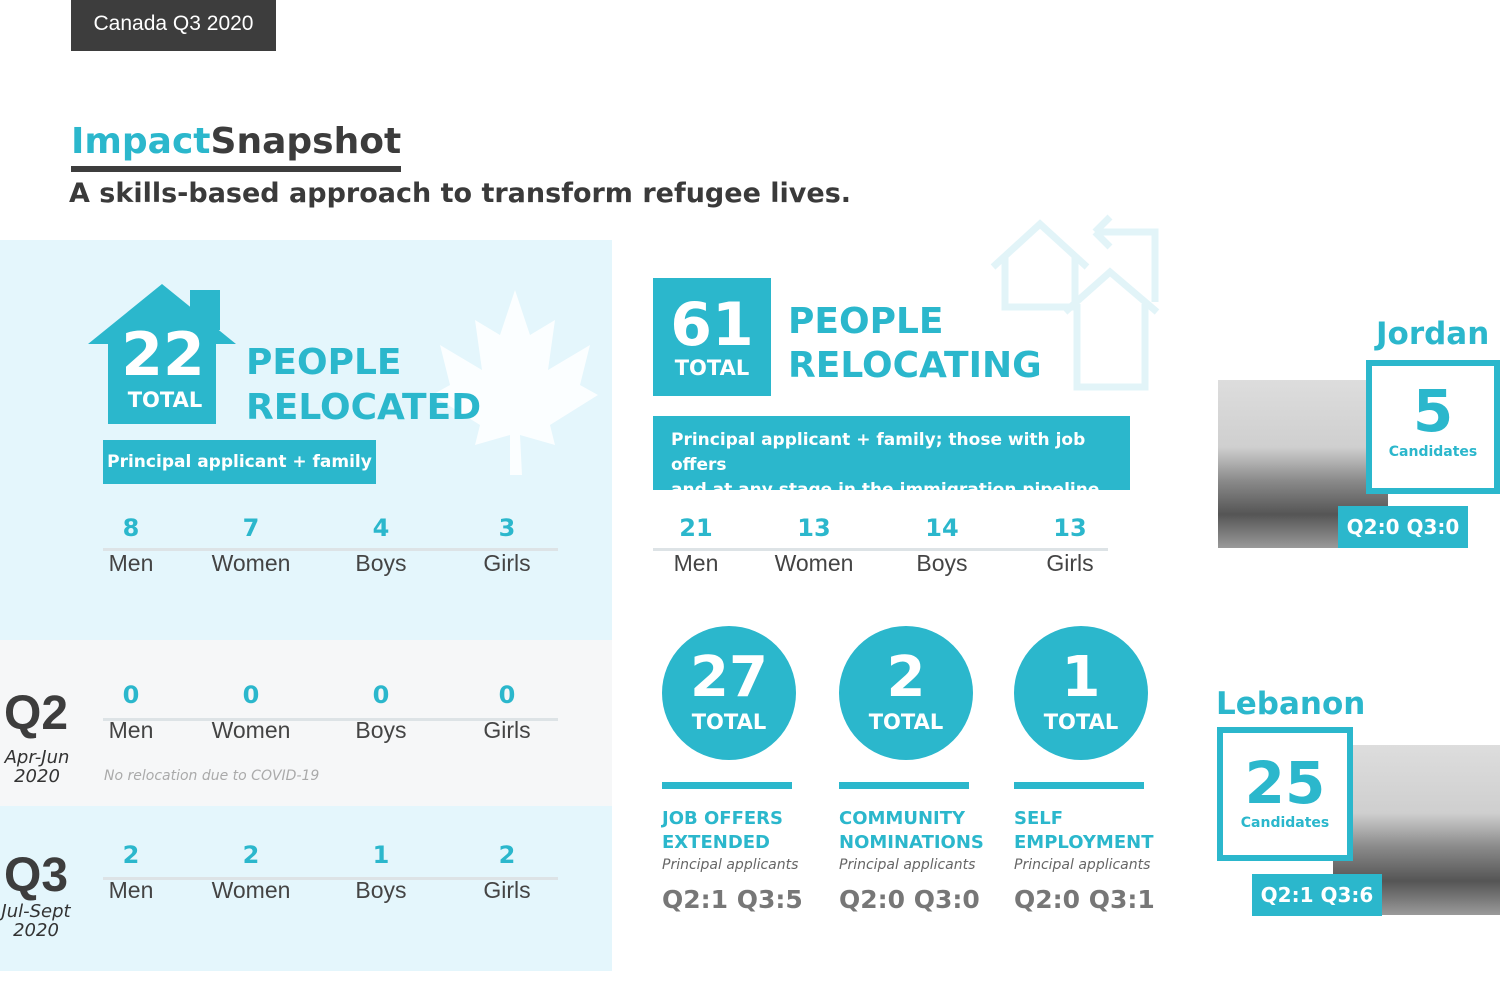  Describe the element at coordinates (364, 407) in the screenshot. I see `relocated-heading-2: RELOCATED` at that location.